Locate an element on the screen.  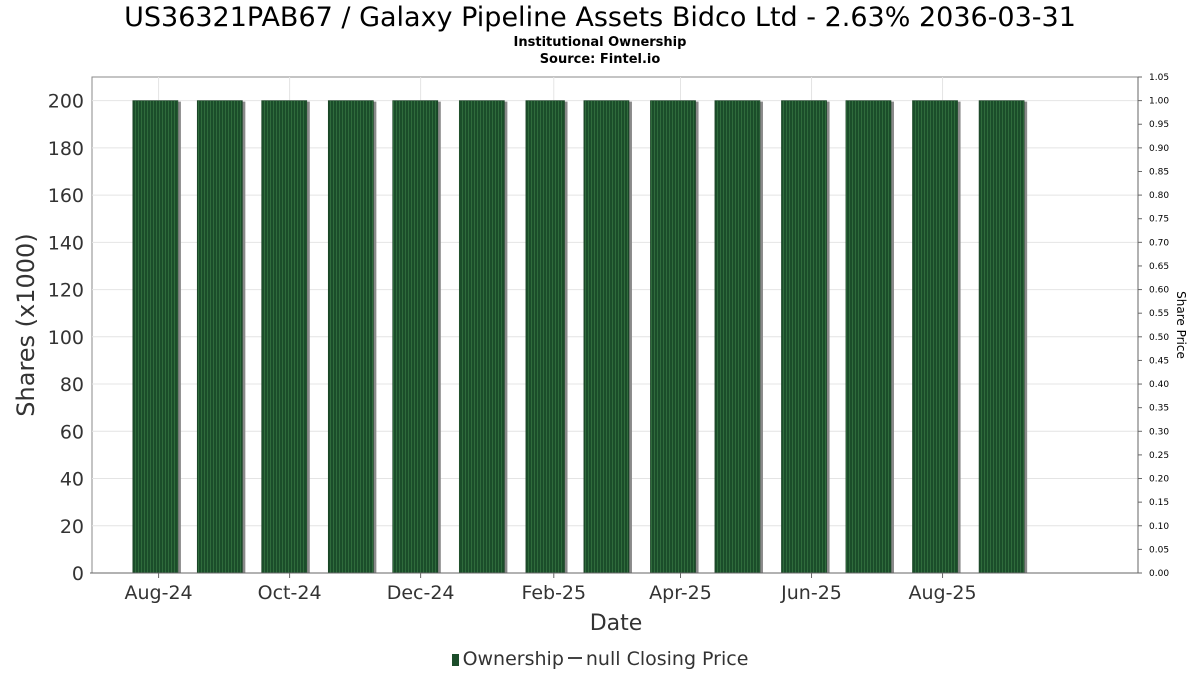
x-tick-label: Apr-25 is located at coordinates (680, 593).